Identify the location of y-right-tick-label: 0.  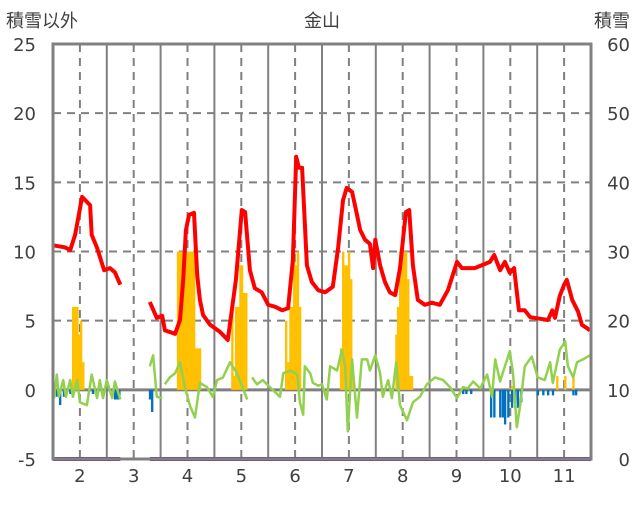
(624, 460).